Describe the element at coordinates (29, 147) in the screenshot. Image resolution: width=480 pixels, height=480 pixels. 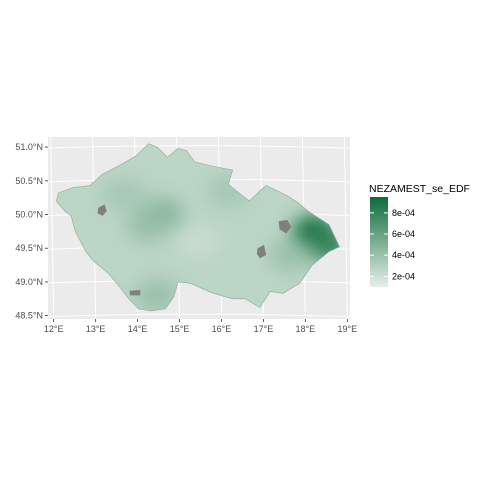
I see `y-tick-label: 51.0°N` at that location.